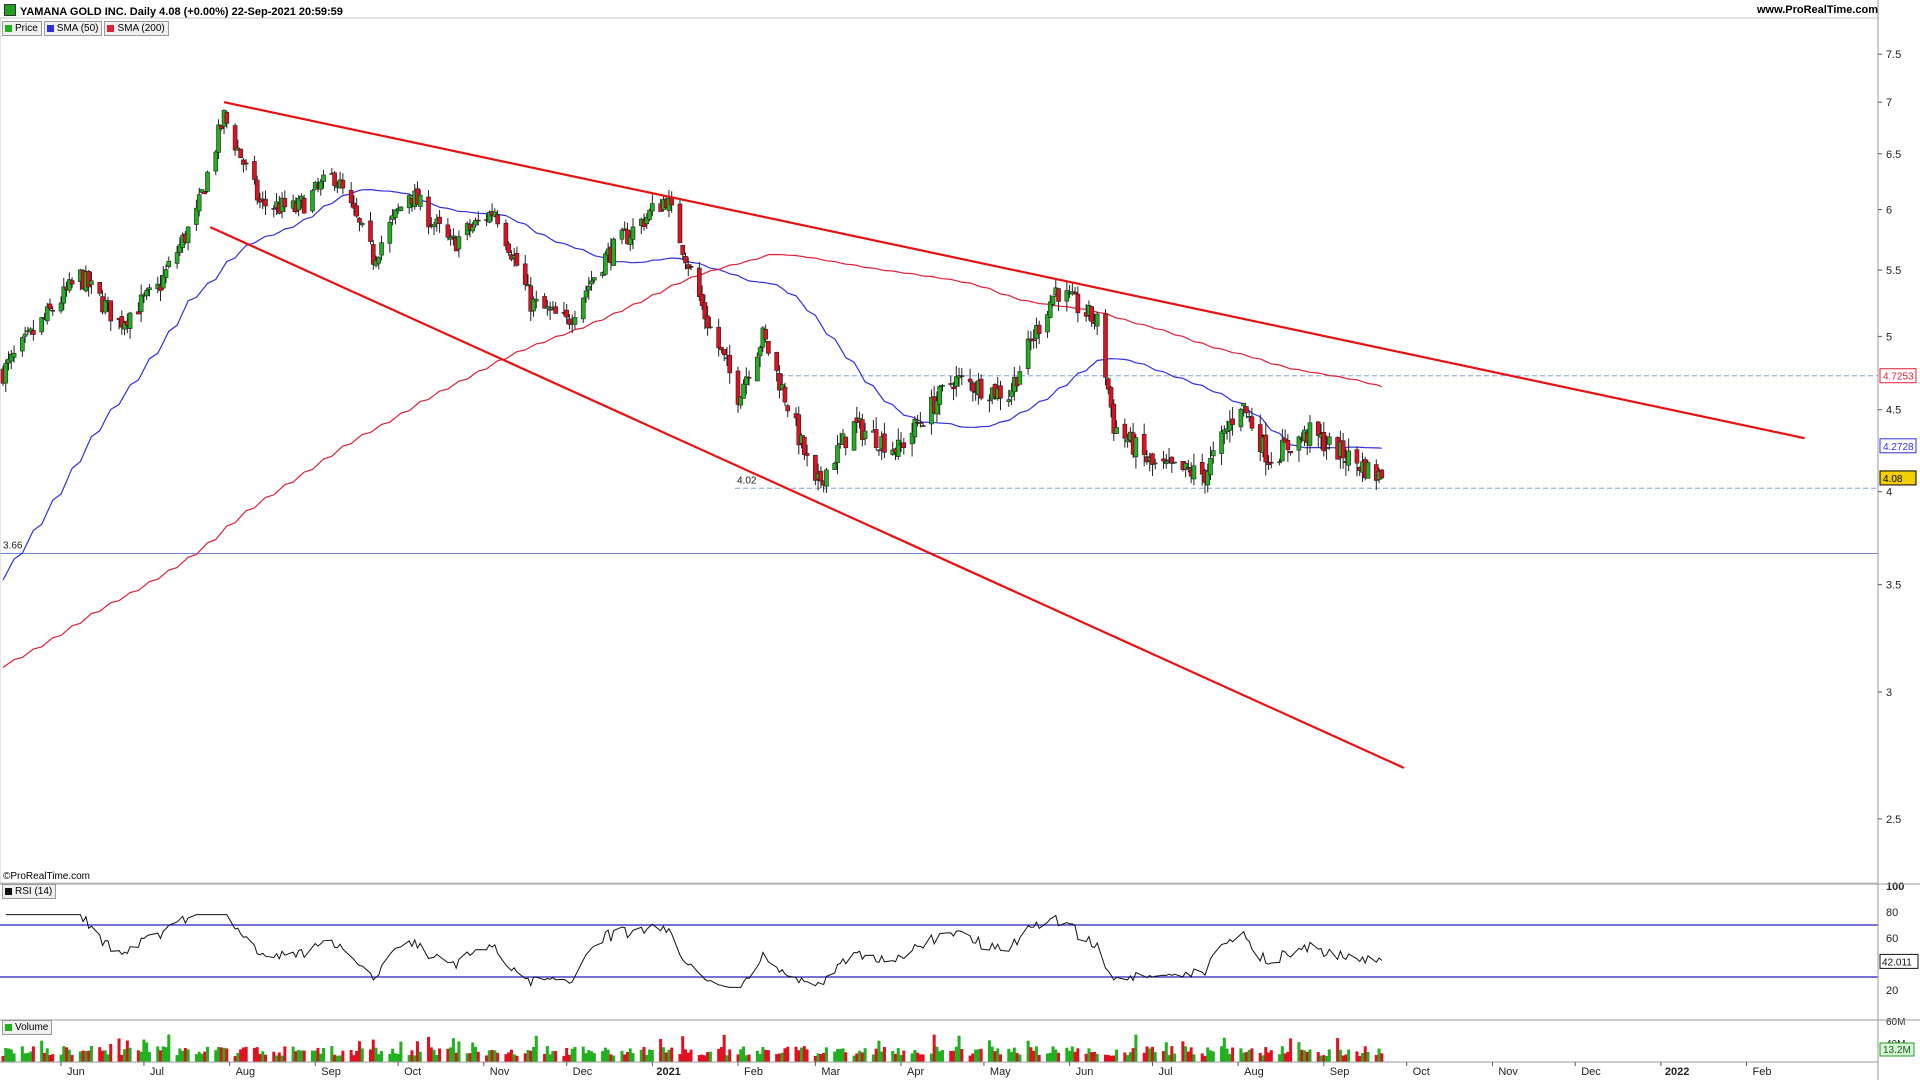 The width and height of the screenshot is (1920, 1080). I want to click on legend-sma50: SMA (50), so click(73, 28).